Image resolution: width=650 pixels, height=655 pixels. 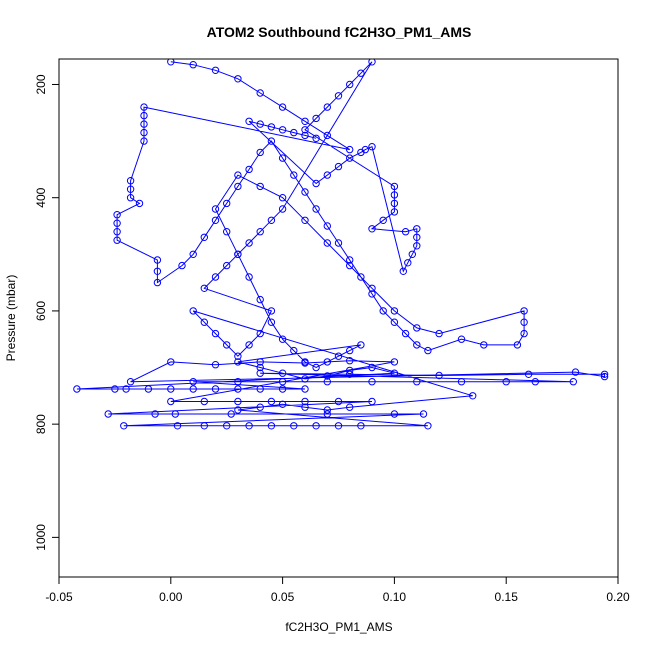 What do you see at coordinates (41, 537) in the screenshot?
I see `y-tick-label: 1000` at bounding box center [41, 537].